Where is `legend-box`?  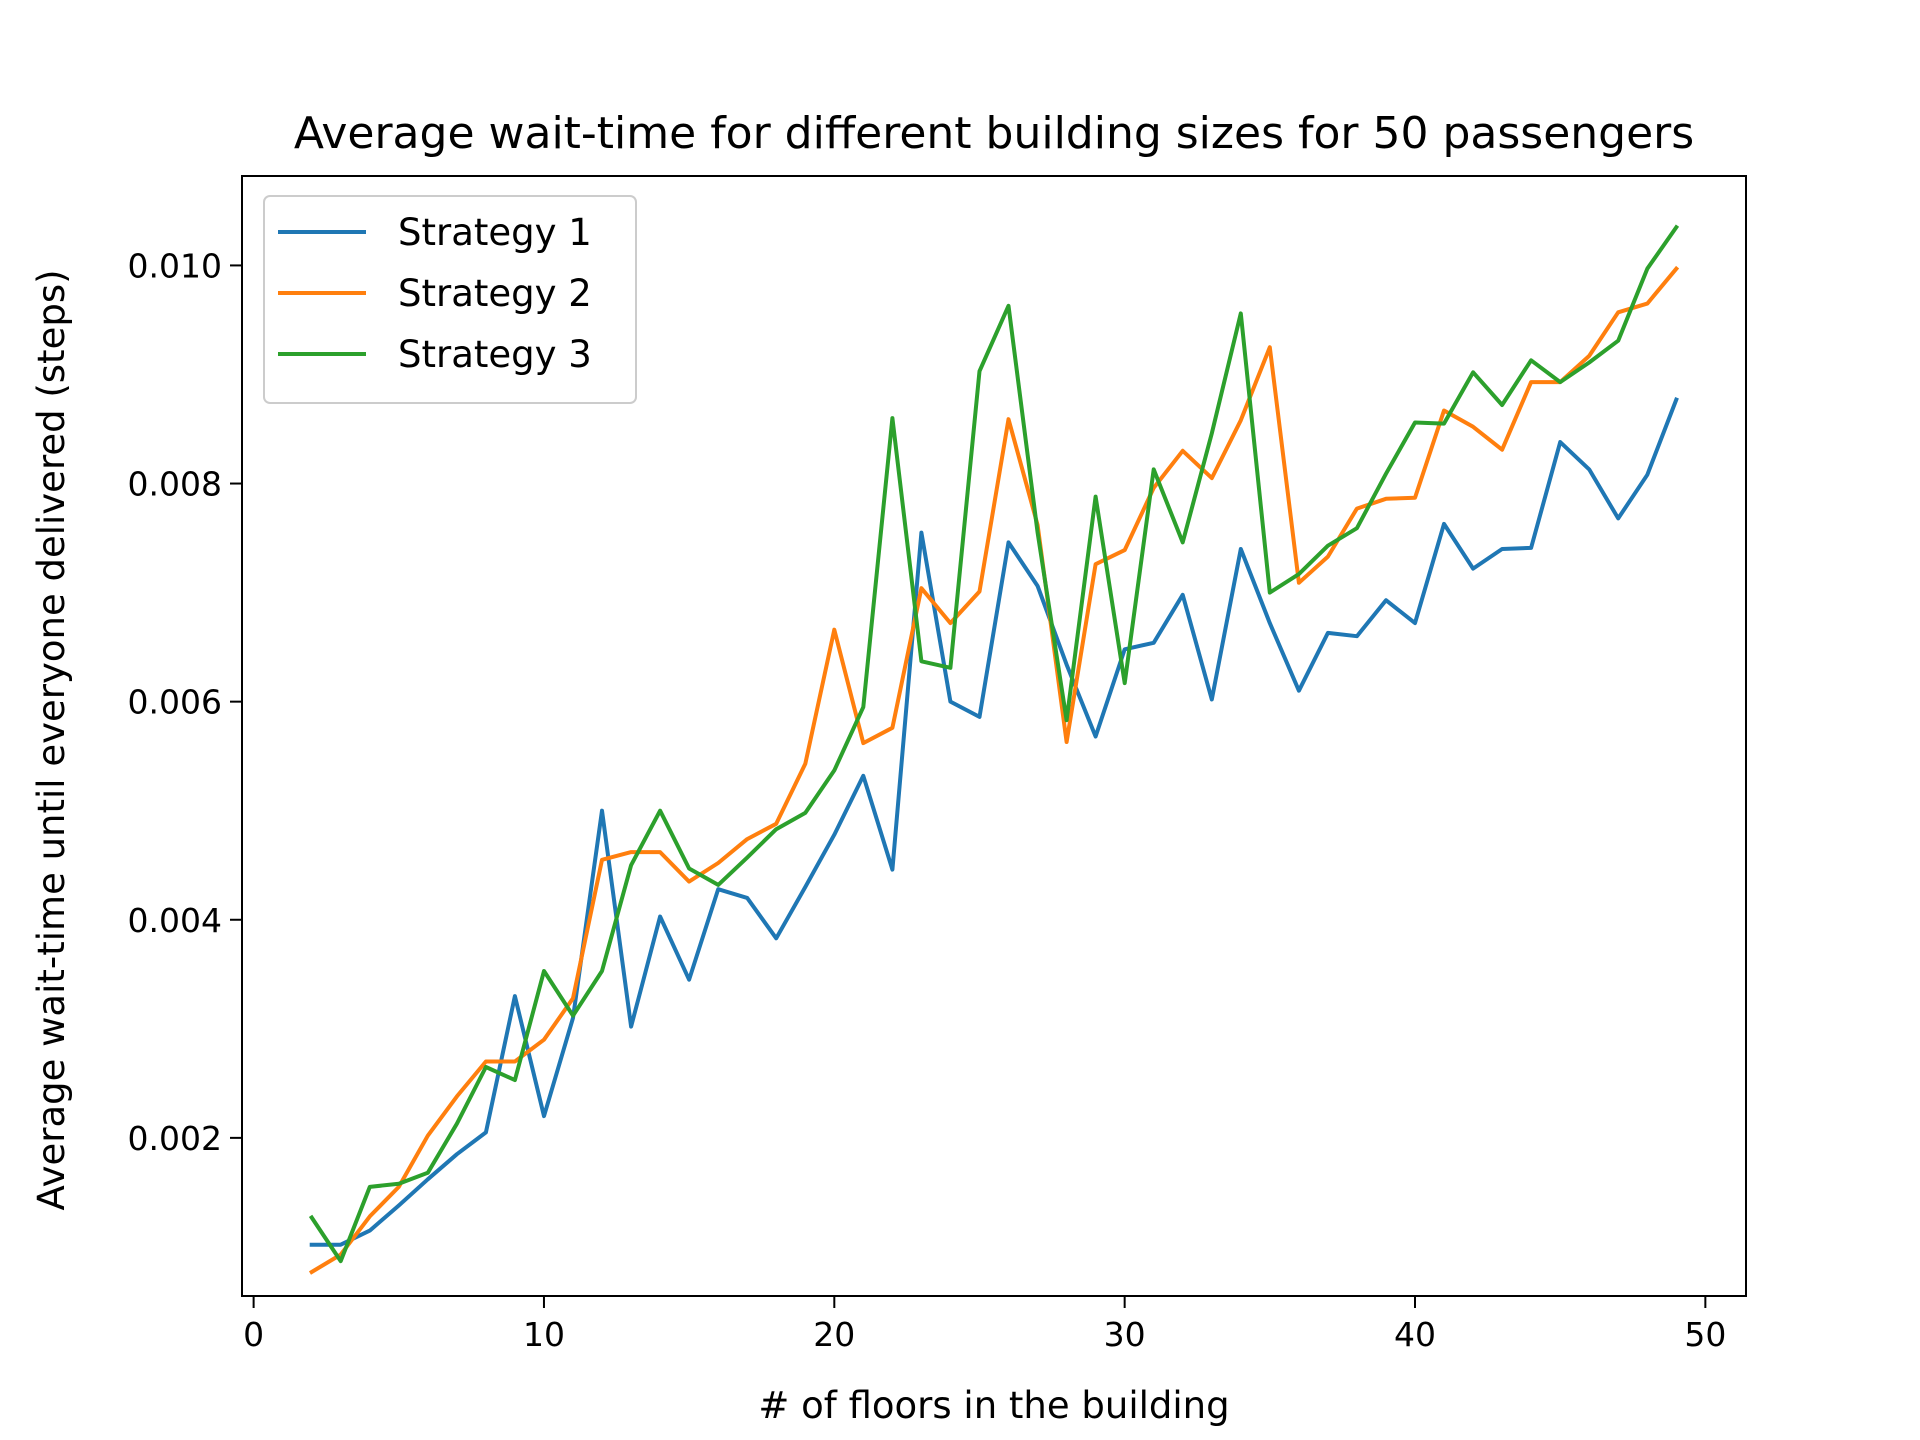
legend-box is located at coordinates (450, 299).